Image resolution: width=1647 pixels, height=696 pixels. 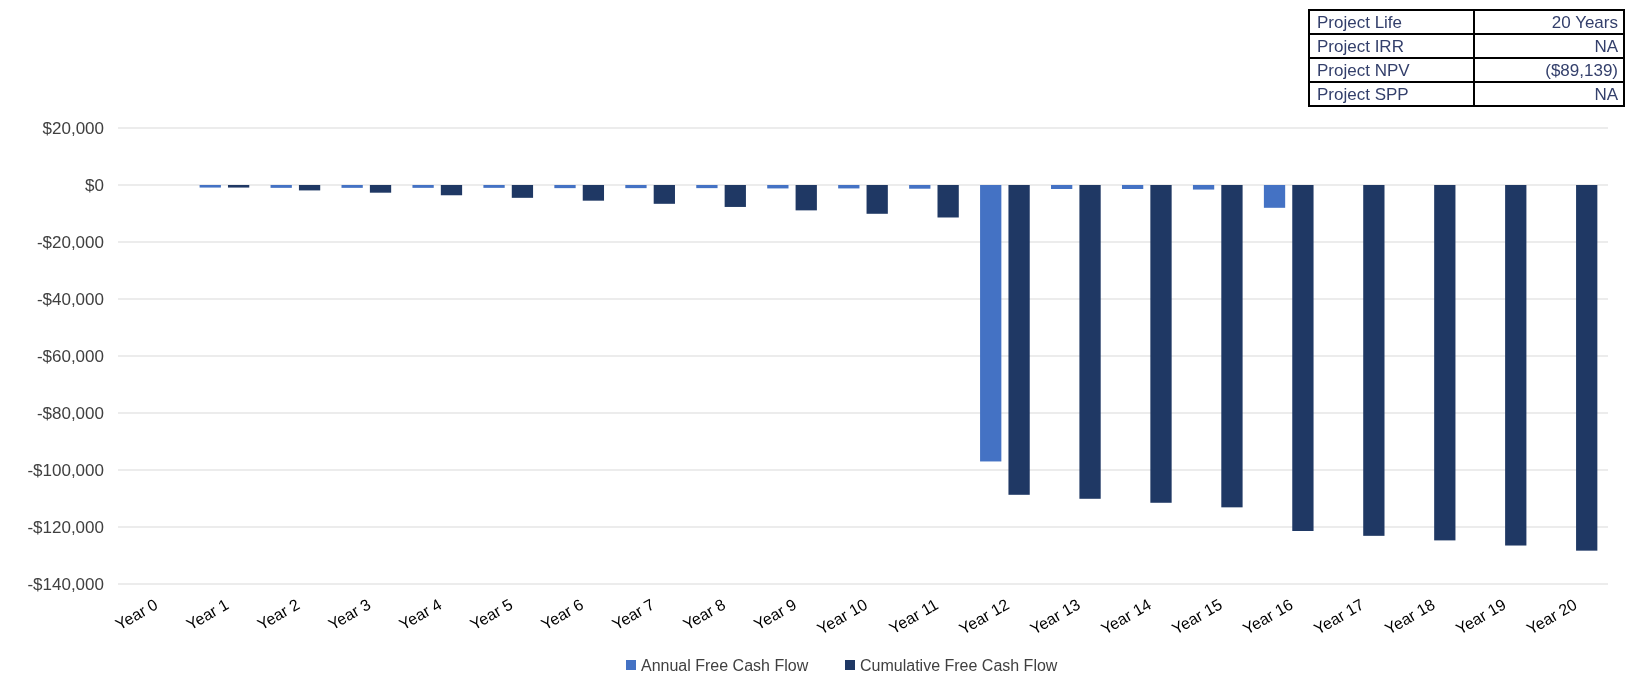 I want to click on x-tick-label: Year 17, so click(x=1339, y=616).